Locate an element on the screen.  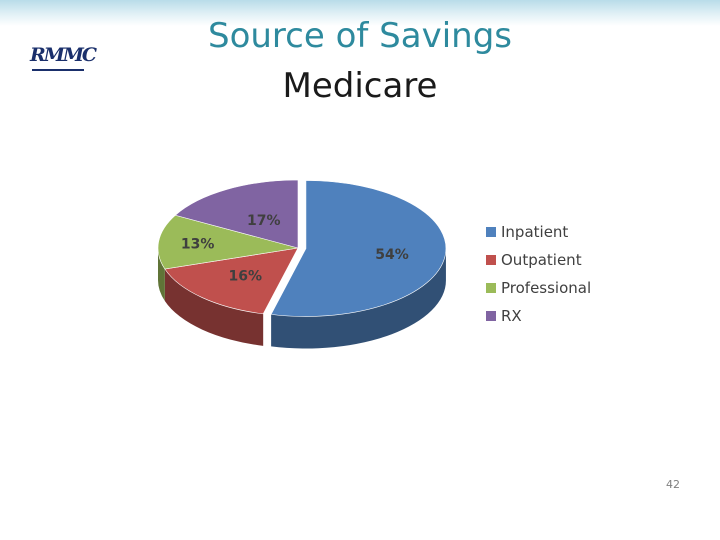
pie-slice-outpatient is located at coordinates (231, 281).